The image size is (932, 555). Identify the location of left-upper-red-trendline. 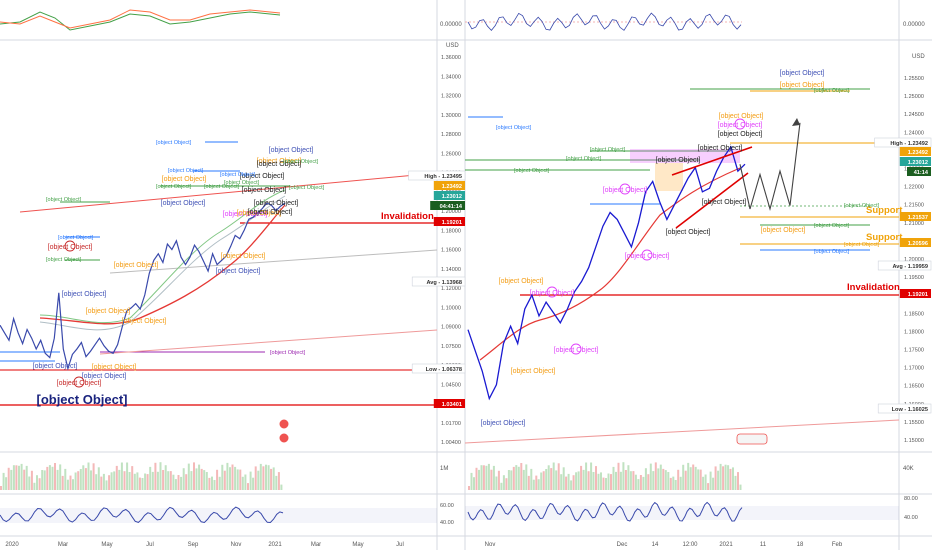
(228, 192).